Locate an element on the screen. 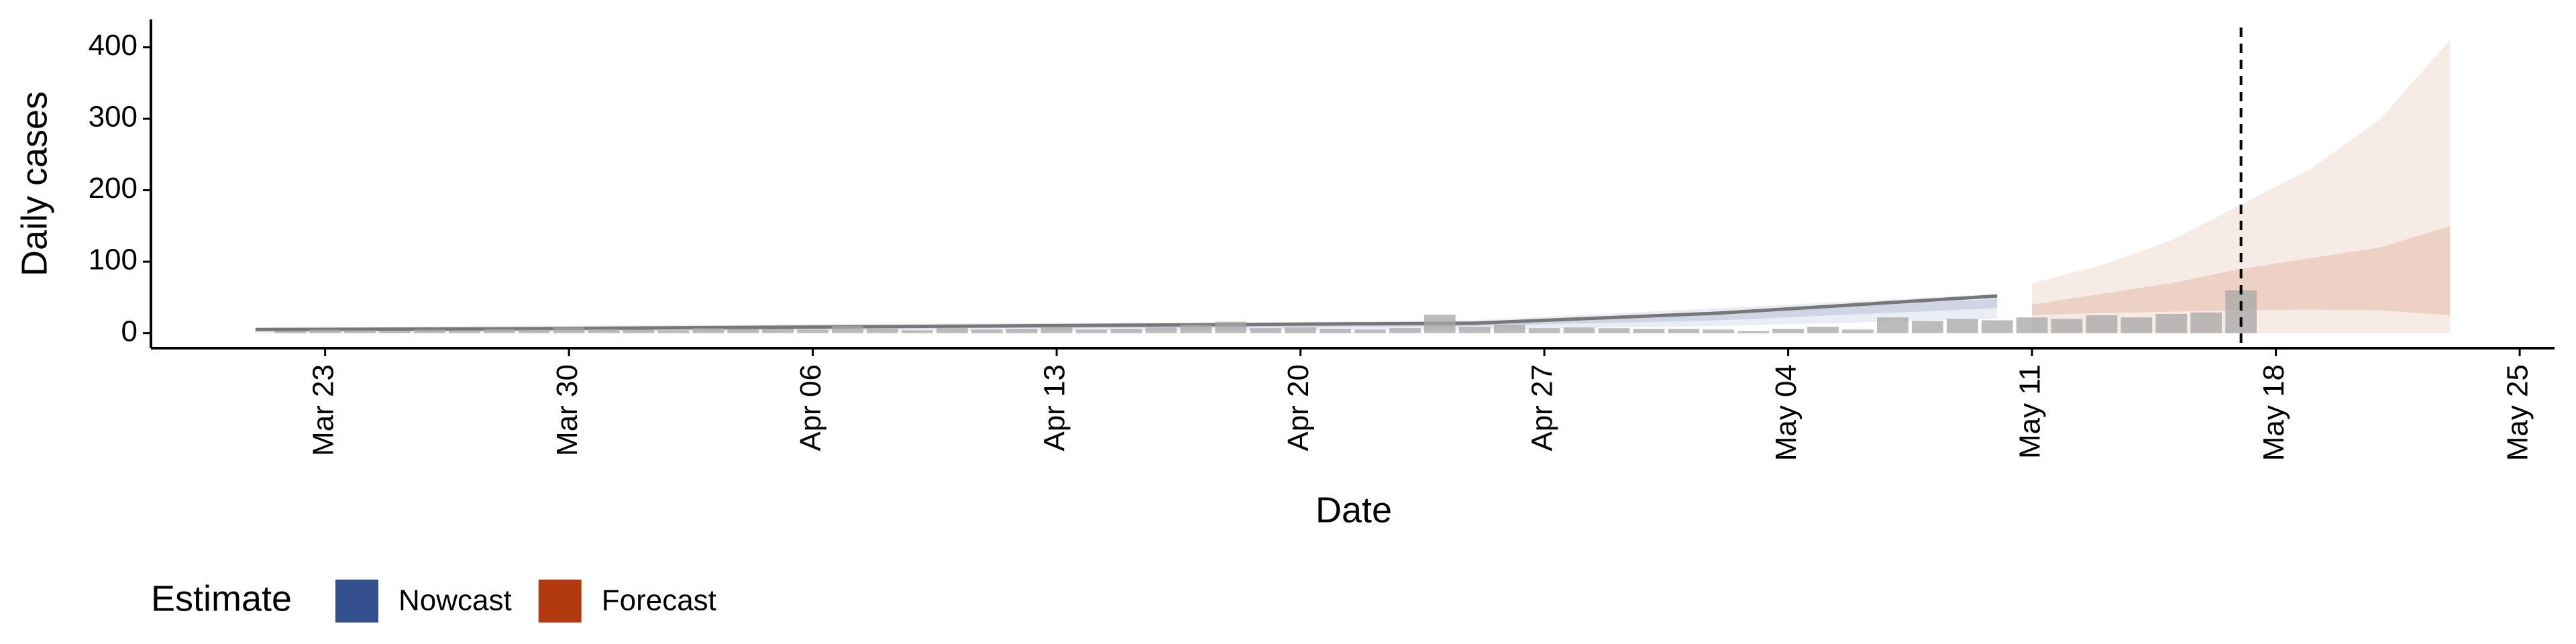 The width and height of the screenshot is (2576, 644). y-axis-title: Daily cases is located at coordinates (34, 183).